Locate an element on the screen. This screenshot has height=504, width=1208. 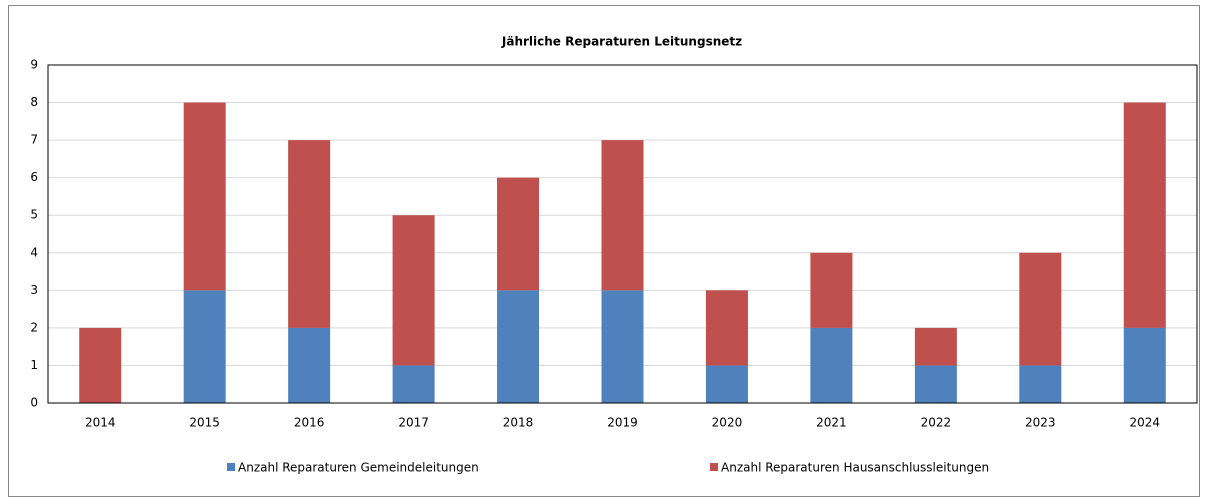
x-tick-label: 2016 is located at coordinates (309, 423).